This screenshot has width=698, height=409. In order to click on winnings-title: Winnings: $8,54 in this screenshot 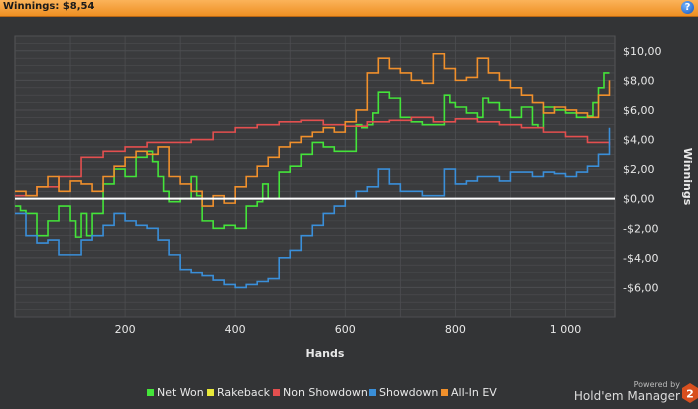, I will do `click(49, 6)`.